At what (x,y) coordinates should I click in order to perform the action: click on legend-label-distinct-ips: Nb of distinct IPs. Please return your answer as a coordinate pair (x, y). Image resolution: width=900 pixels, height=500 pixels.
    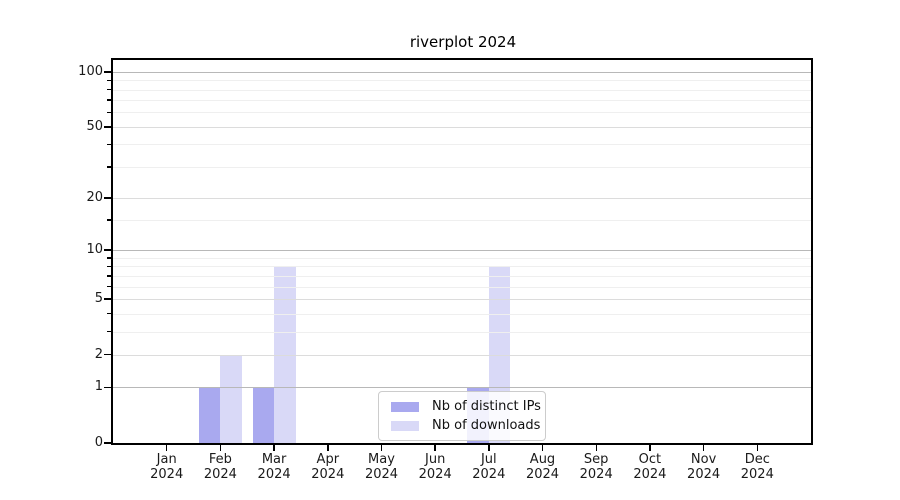
    Looking at the image, I should click on (486, 406).